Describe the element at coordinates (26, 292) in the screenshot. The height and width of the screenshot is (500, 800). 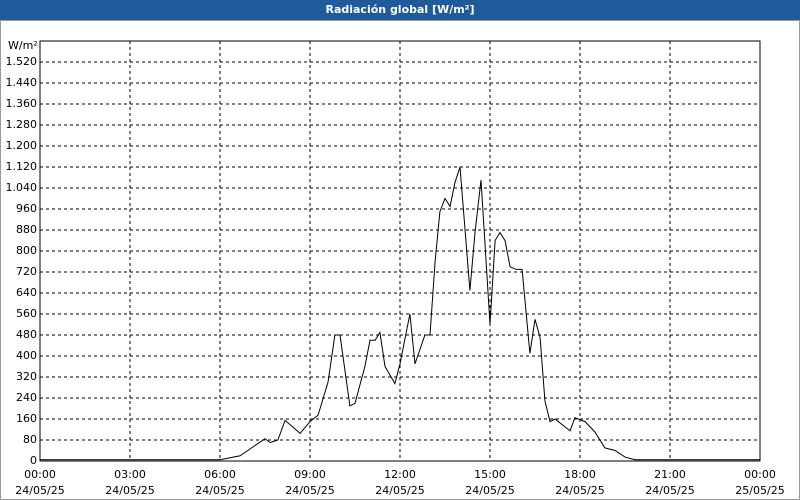
I see `y-tick-label: 640` at that location.